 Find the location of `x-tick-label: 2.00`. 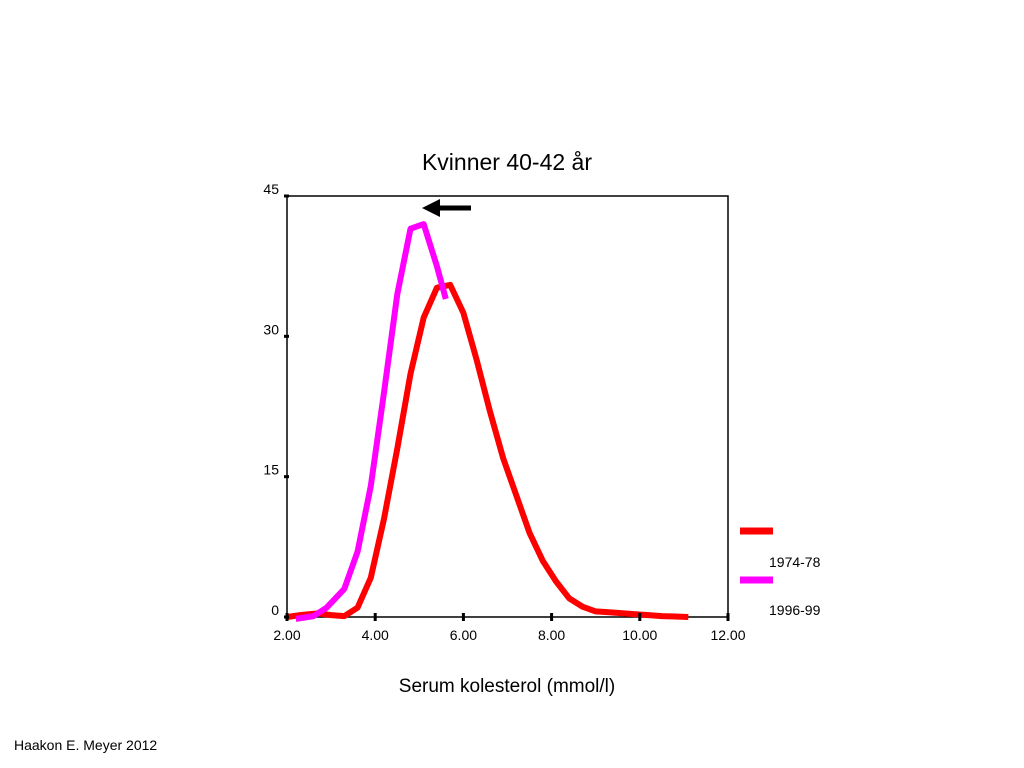

x-tick-label: 2.00 is located at coordinates (286, 635).